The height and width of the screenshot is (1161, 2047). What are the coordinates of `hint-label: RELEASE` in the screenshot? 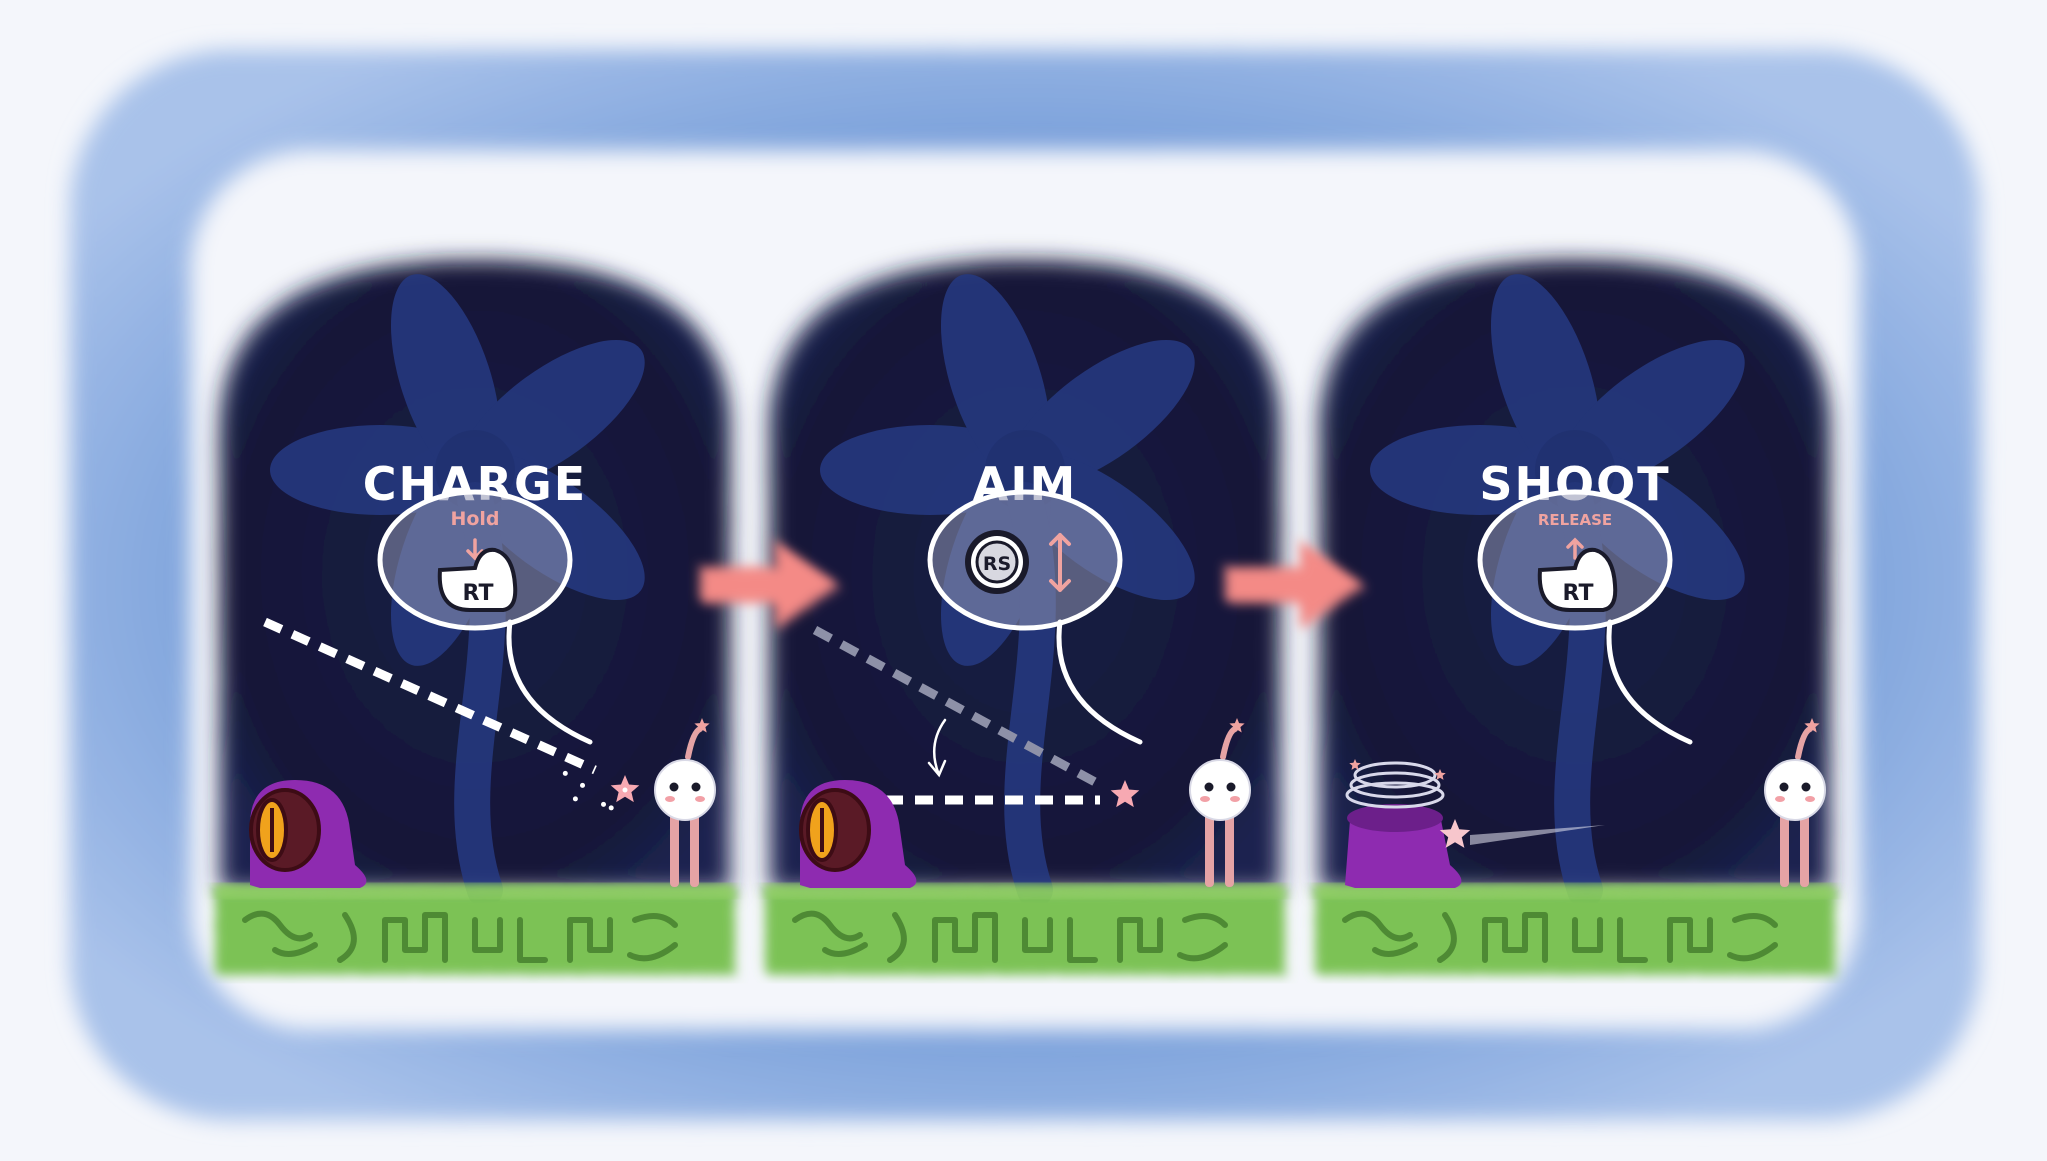 It's located at (1575, 520).